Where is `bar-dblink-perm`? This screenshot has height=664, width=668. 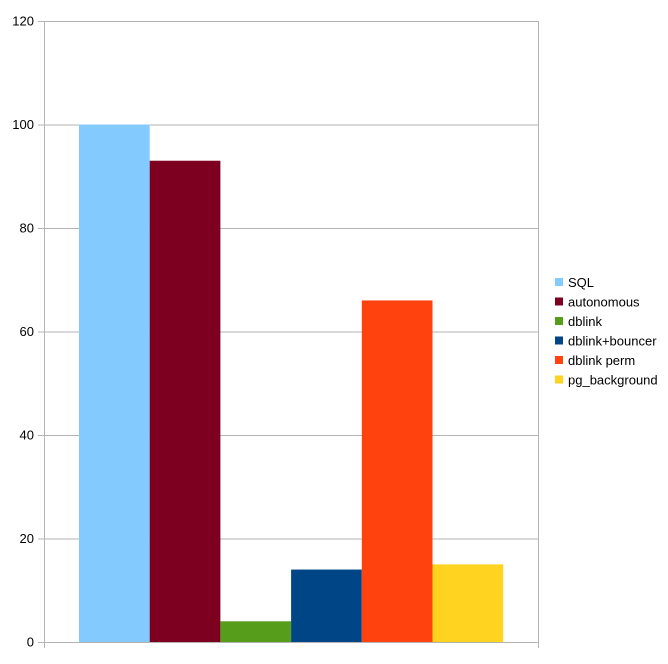
bar-dblink-perm is located at coordinates (397, 471).